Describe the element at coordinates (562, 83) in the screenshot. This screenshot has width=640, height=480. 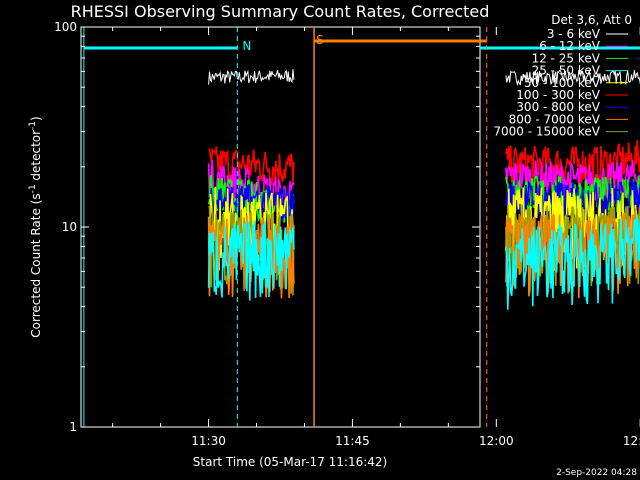
I see `legend-label-4: 50 - 100 keV` at that location.